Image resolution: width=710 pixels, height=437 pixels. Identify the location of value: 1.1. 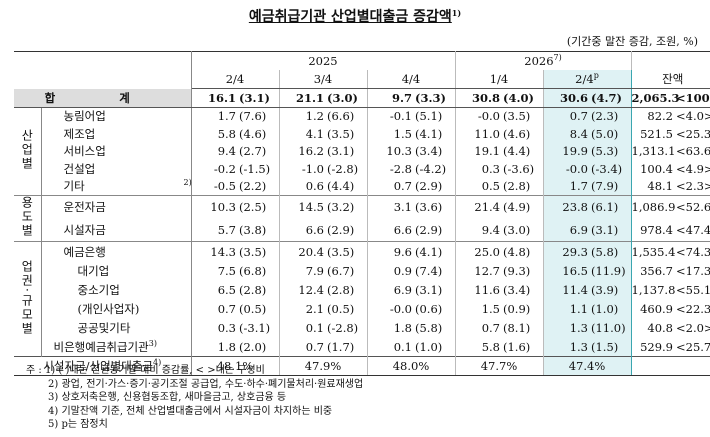
(566, 308).